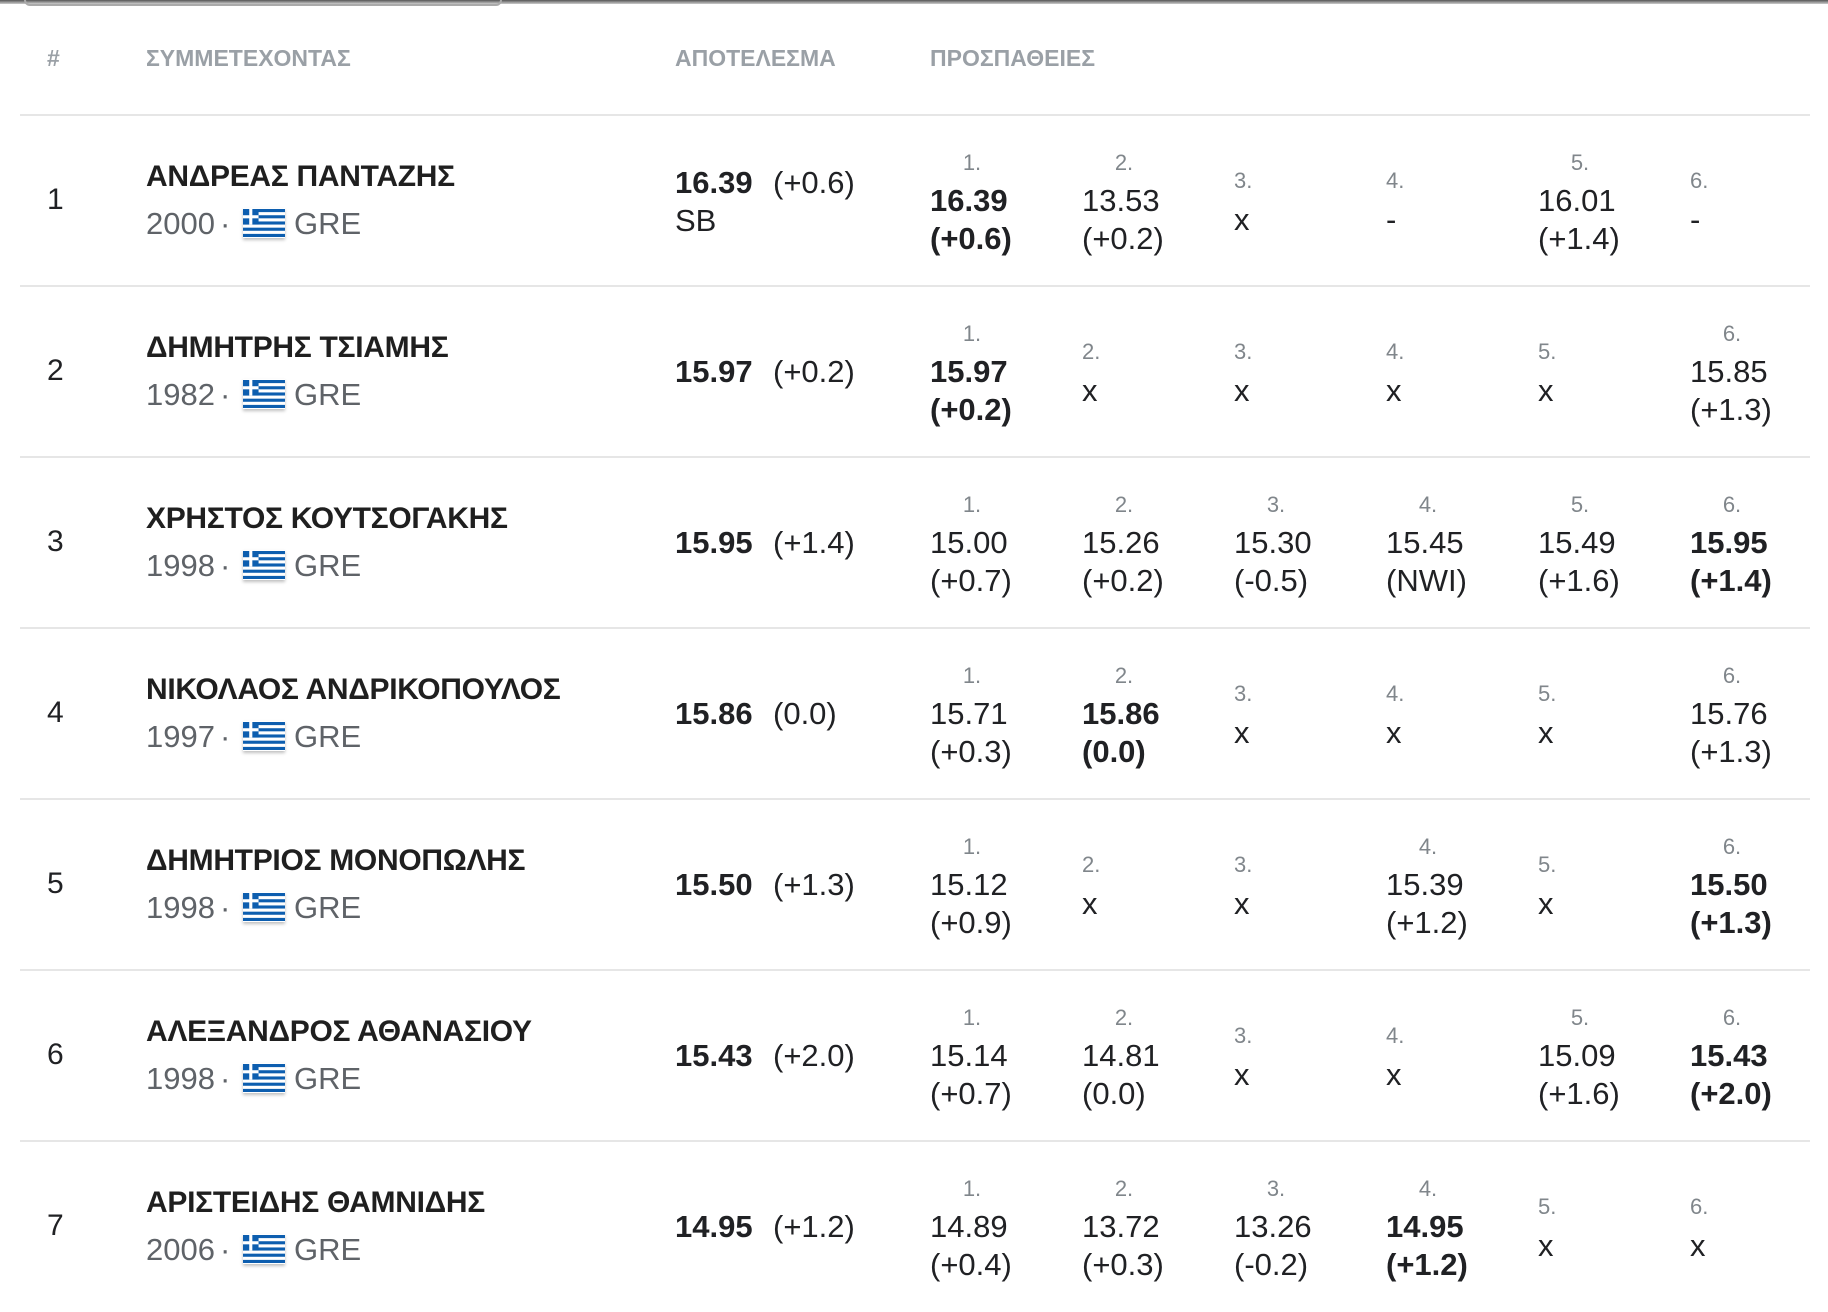 Image resolution: width=1828 pixels, height=1312 pixels. What do you see at coordinates (971, 238) in the screenshot?
I see `attempt-wind: (+0.6)` at bounding box center [971, 238].